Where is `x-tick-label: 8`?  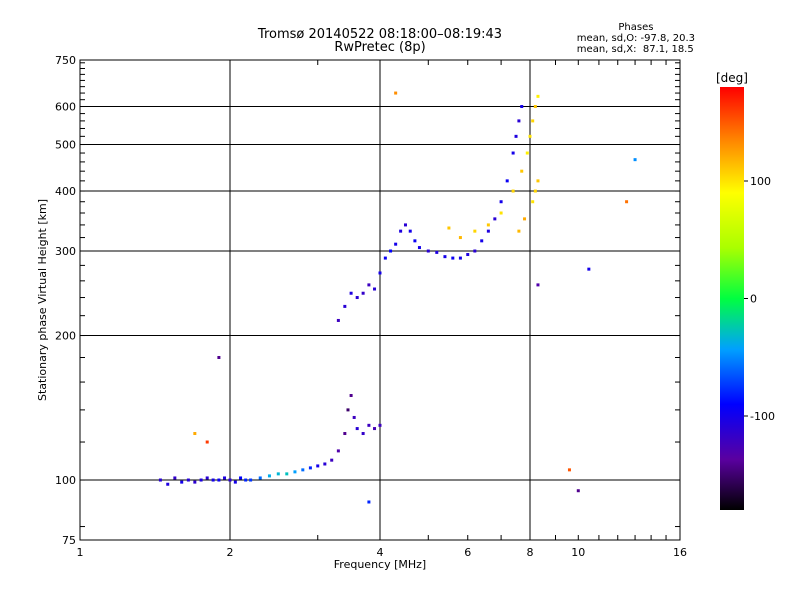
x-tick-label: 8 is located at coordinates (530, 552).